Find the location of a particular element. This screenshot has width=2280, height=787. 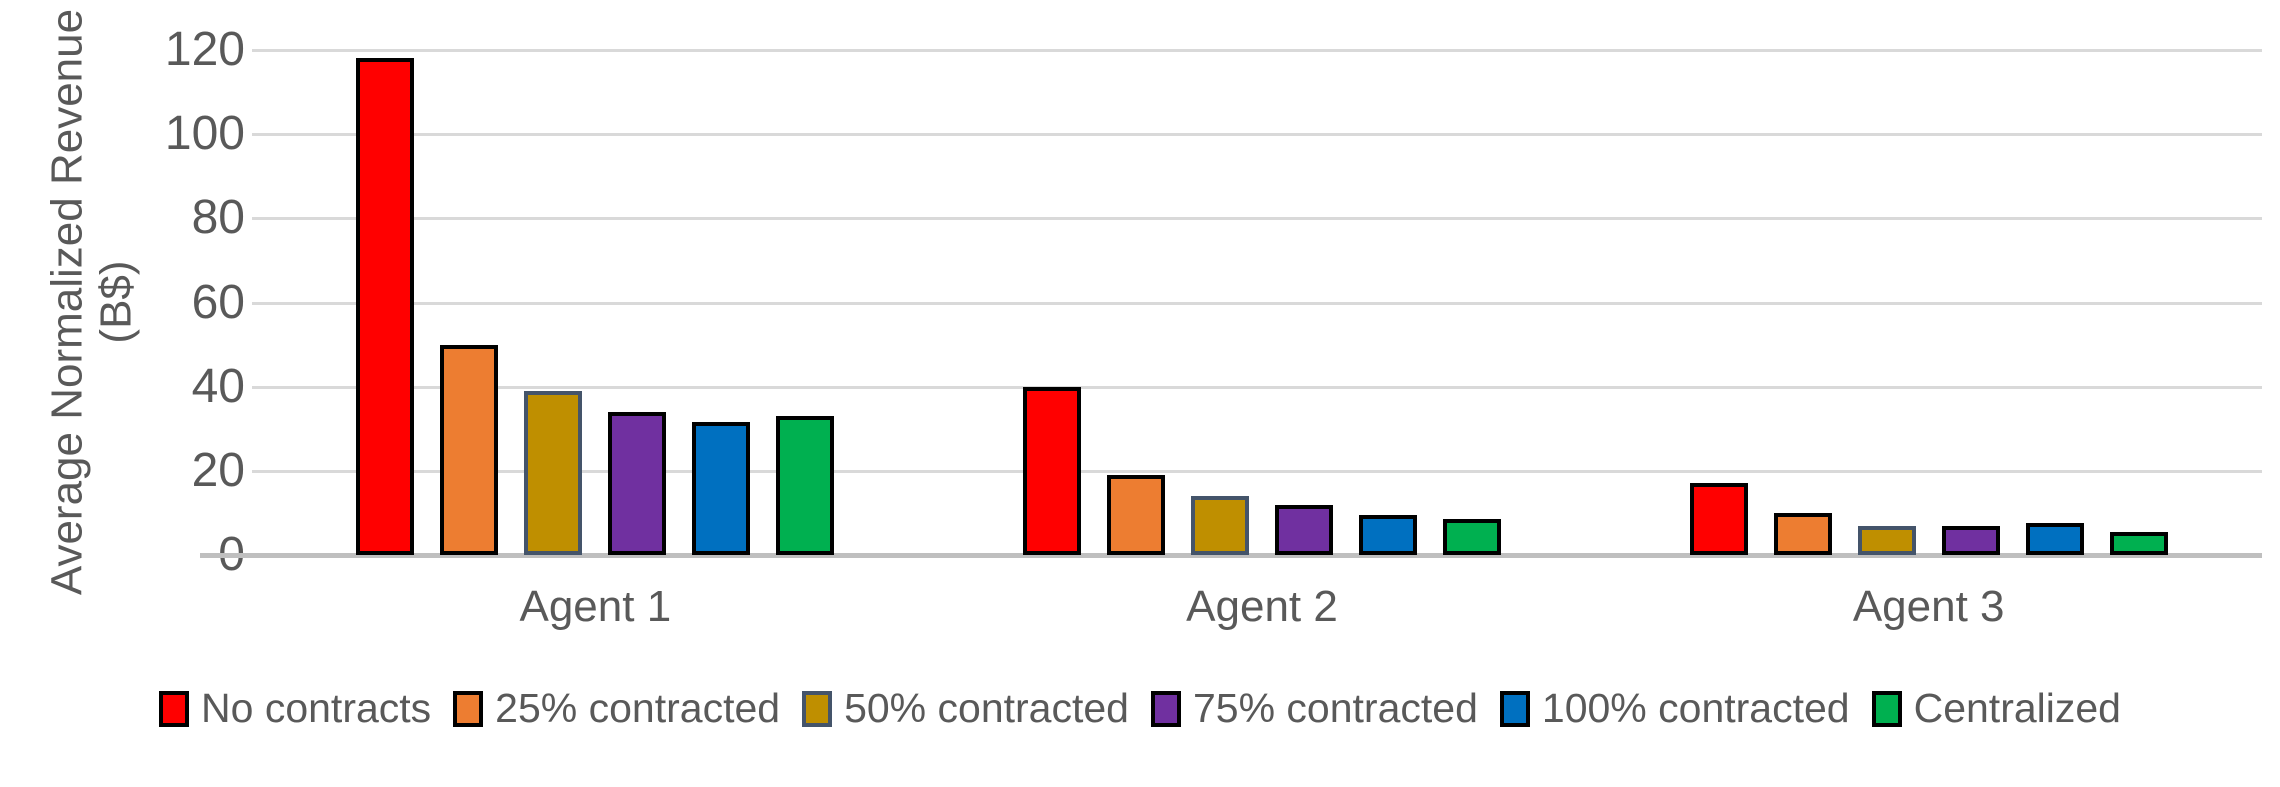

legend-label: Centralized is located at coordinates (2017, 708).